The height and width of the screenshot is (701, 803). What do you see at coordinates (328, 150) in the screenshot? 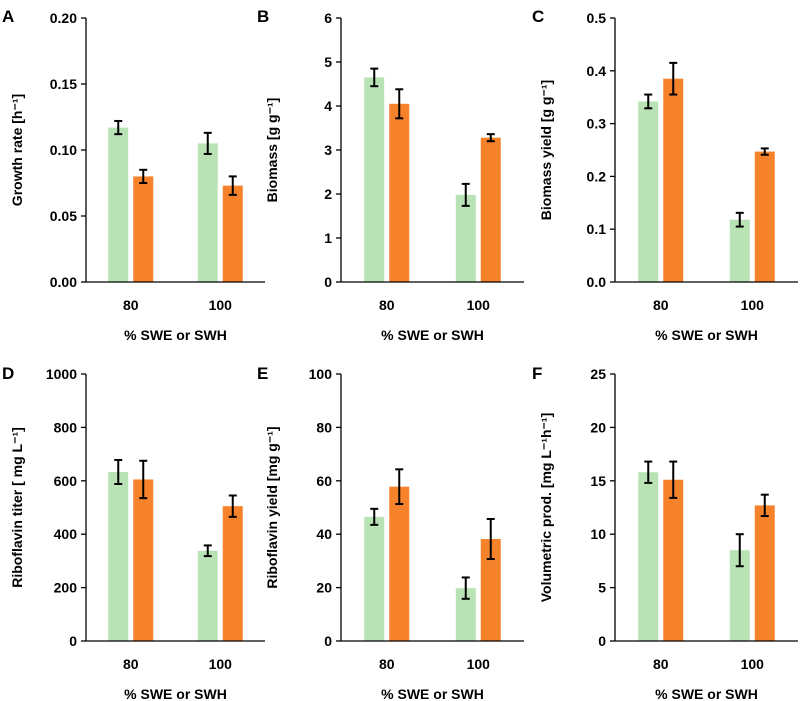
I see `y-tick-label: 3` at bounding box center [328, 150].